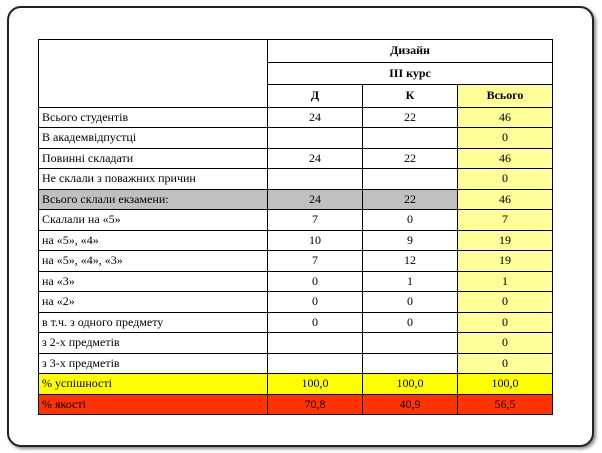 The height and width of the screenshot is (453, 602). Describe the element at coordinates (153, 281) in the screenshot. I see `row-label: на «3»` at that location.